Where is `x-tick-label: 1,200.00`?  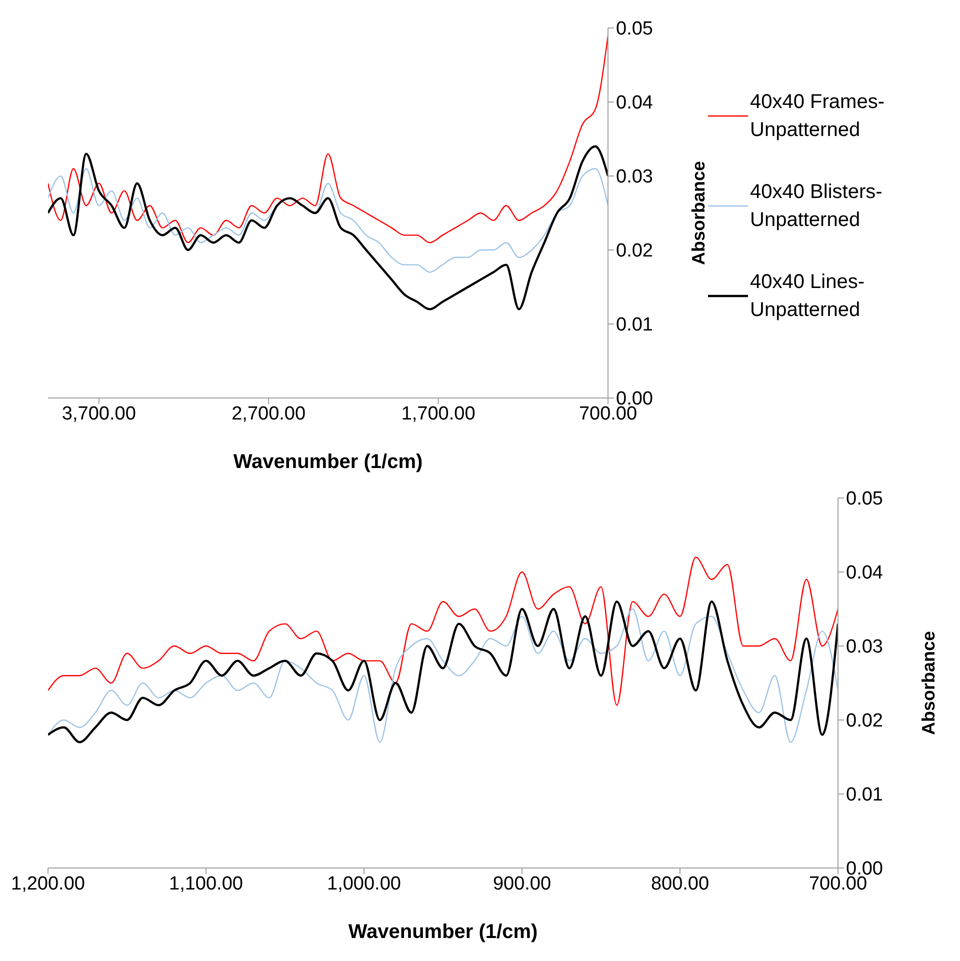 x-tick-label: 1,200.00 is located at coordinates (48, 883).